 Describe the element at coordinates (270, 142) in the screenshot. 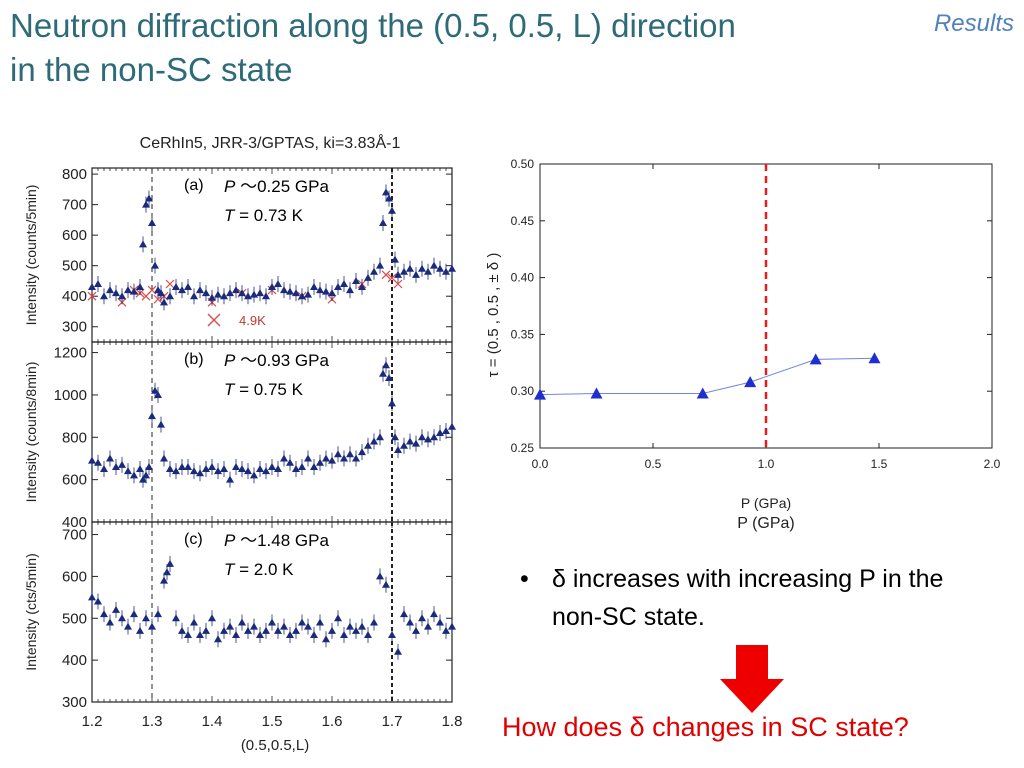

I see `scan-chart-title: CeRhIn5, JRR-3/GPTAS, ki=3.83Å-1` at that location.